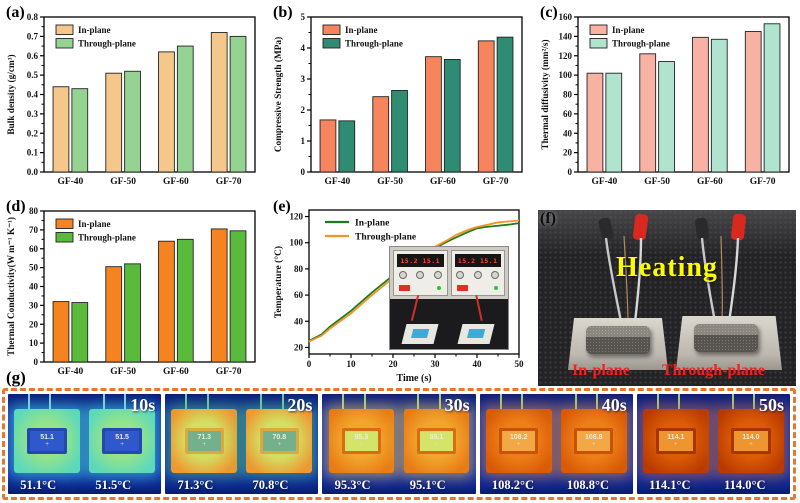 This screenshot has width=800, height=503. Describe the element at coordinates (204, 437) in the screenshot. I see `spot-reading: 71.3` at that location.